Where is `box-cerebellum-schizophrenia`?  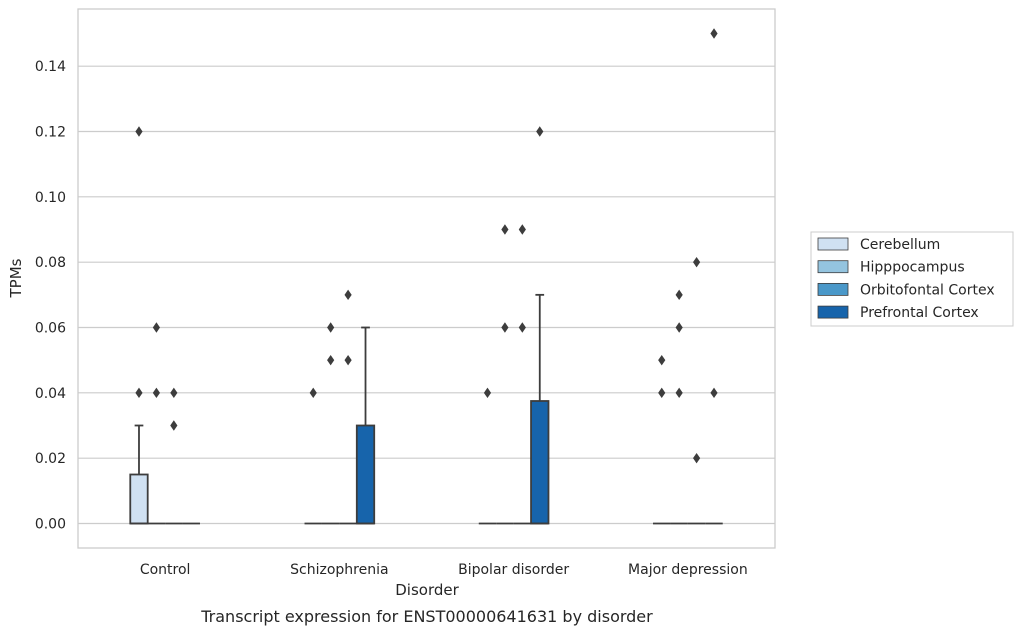 box-cerebellum-schizophrenia is located at coordinates (313, 456).